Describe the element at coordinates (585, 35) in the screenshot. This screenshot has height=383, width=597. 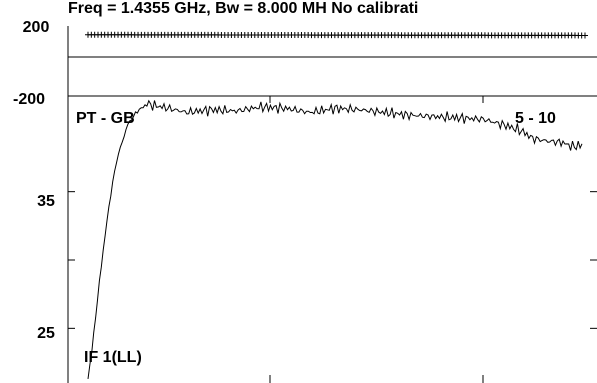
I see `top-series-marker` at that location.